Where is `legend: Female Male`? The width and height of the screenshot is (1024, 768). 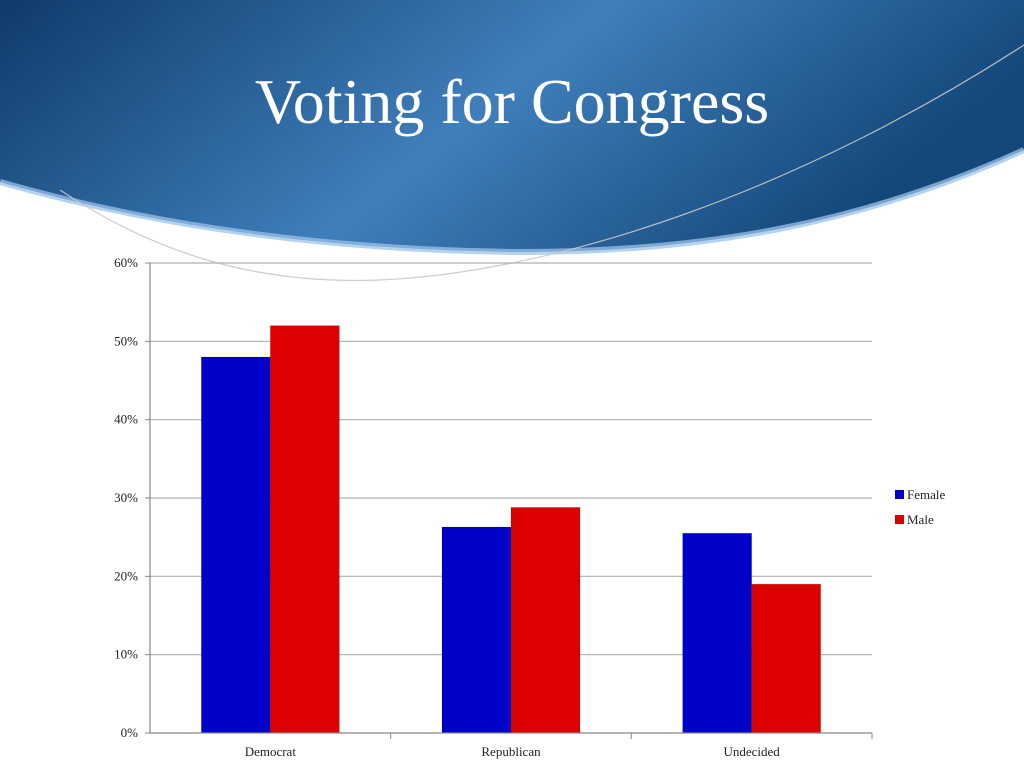 legend: Female Male is located at coordinates (920, 507).